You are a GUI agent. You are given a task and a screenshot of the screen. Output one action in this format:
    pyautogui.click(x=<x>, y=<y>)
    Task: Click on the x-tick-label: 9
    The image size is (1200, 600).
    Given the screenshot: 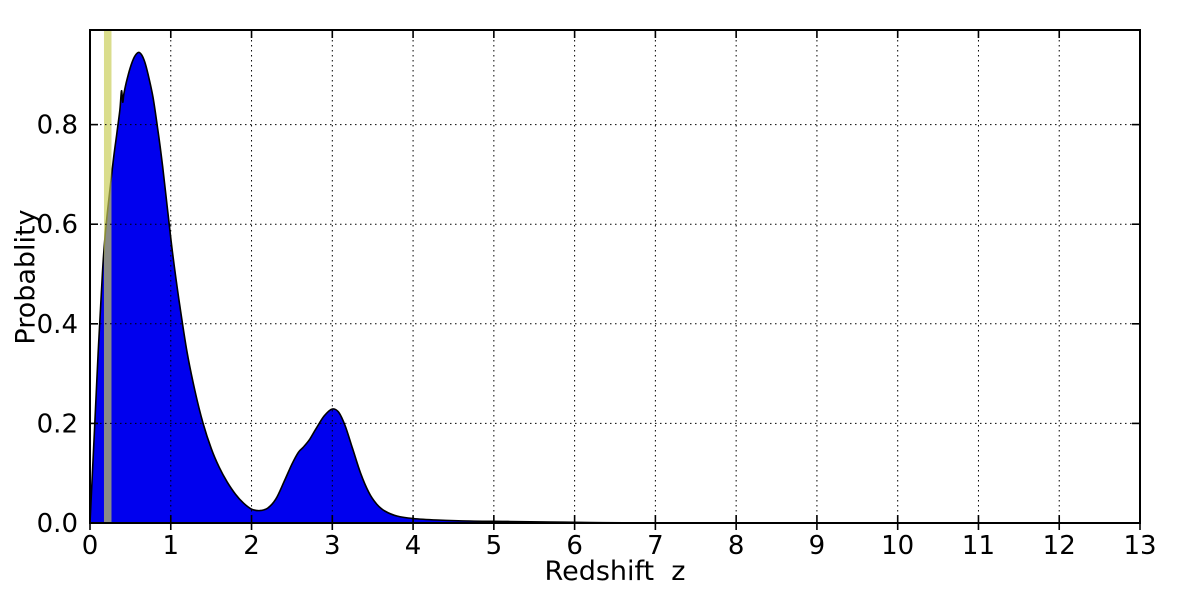 What is the action you would take?
    pyautogui.click(x=817, y=546)
    